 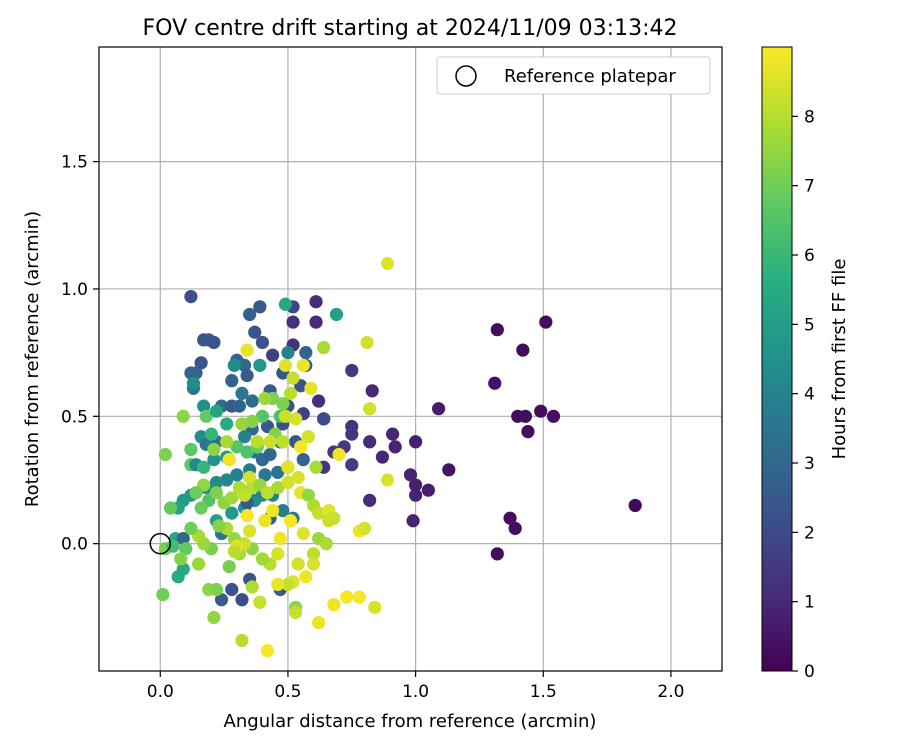 What do you see at coordinates (839, 359) in the screenshot?
I see `colorbar-label: Hours from first FF file` at bounding box center [839, 359].